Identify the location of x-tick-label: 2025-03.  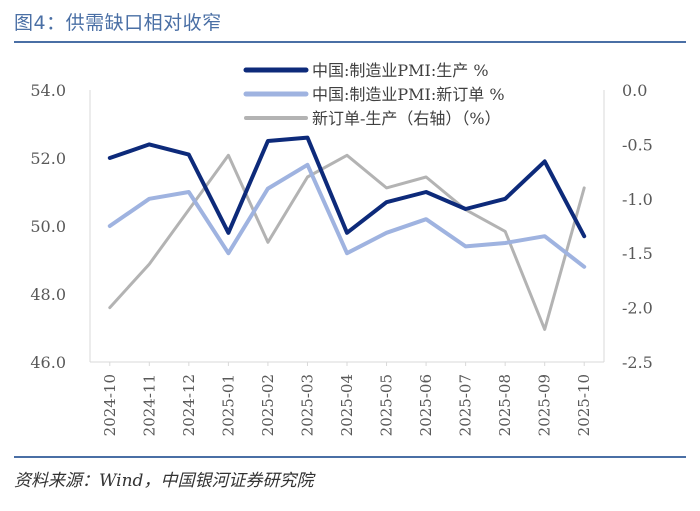
(307, 405).